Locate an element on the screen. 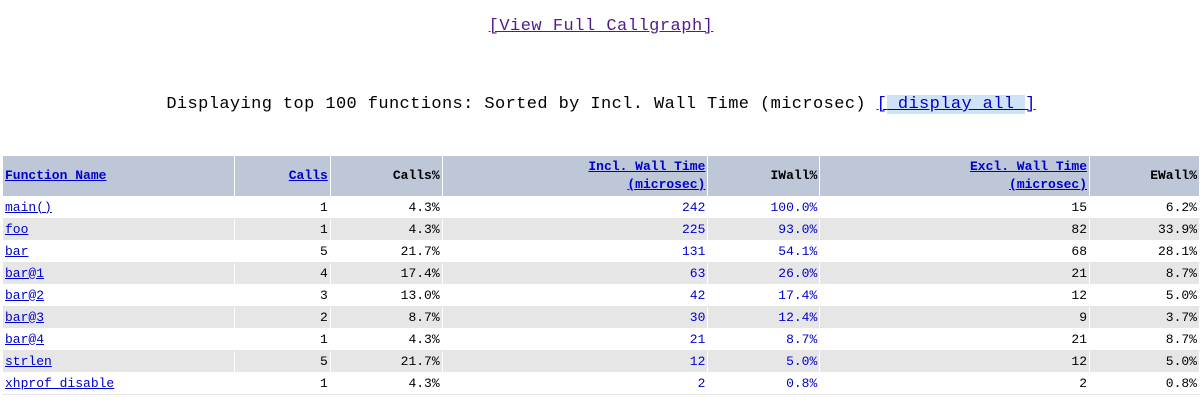 The image size is (1202, 404). table-row: main() 1 4.3% 242 100.0% 15 6.2% is located at coordinates (601, 207).